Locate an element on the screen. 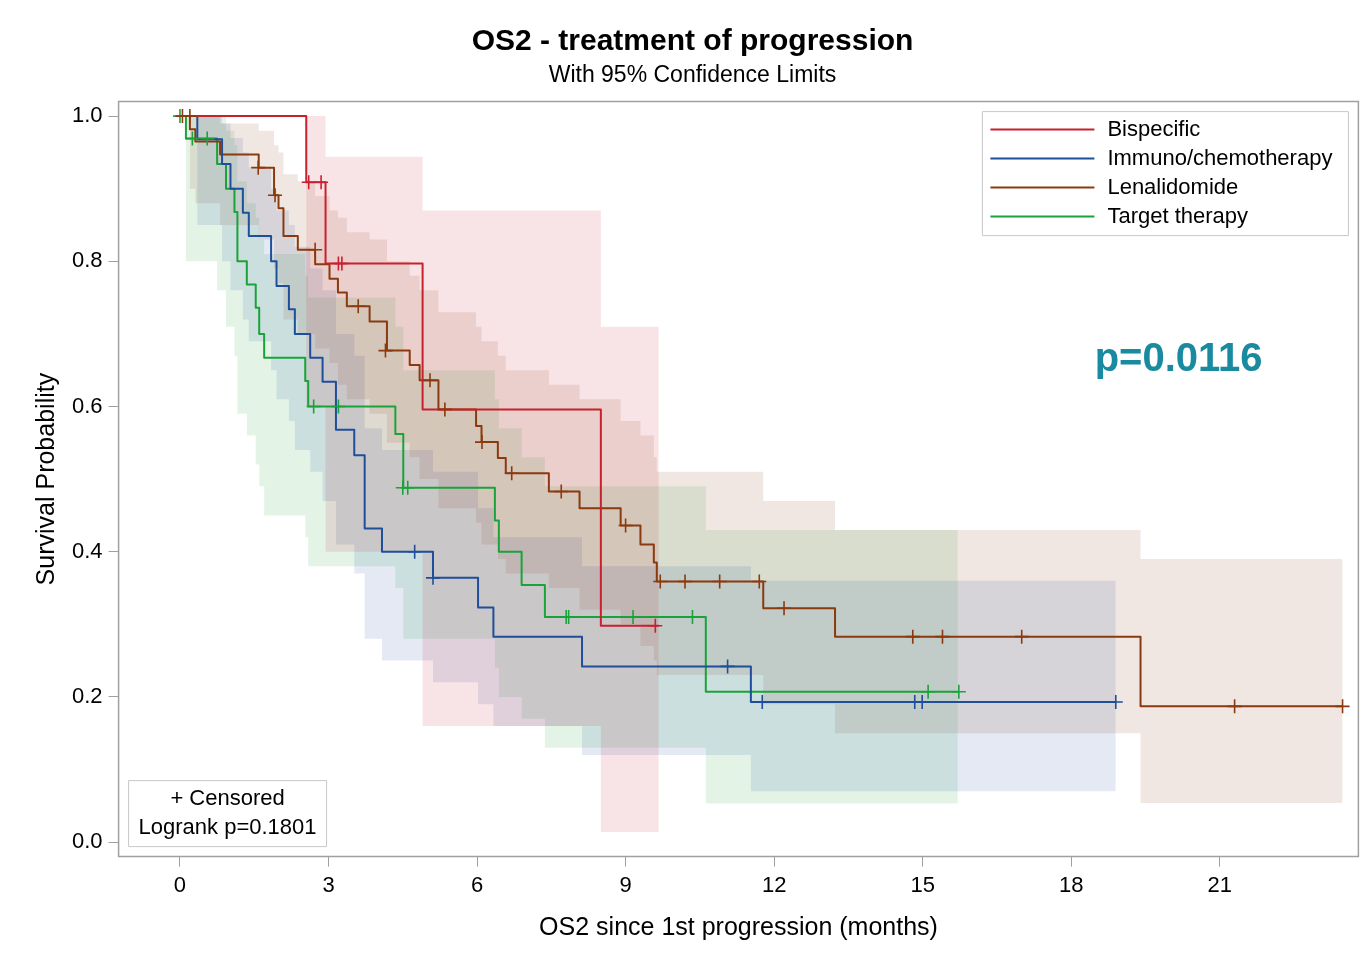  y-tick-label: 1.0 is located at coordinates (87, 115).